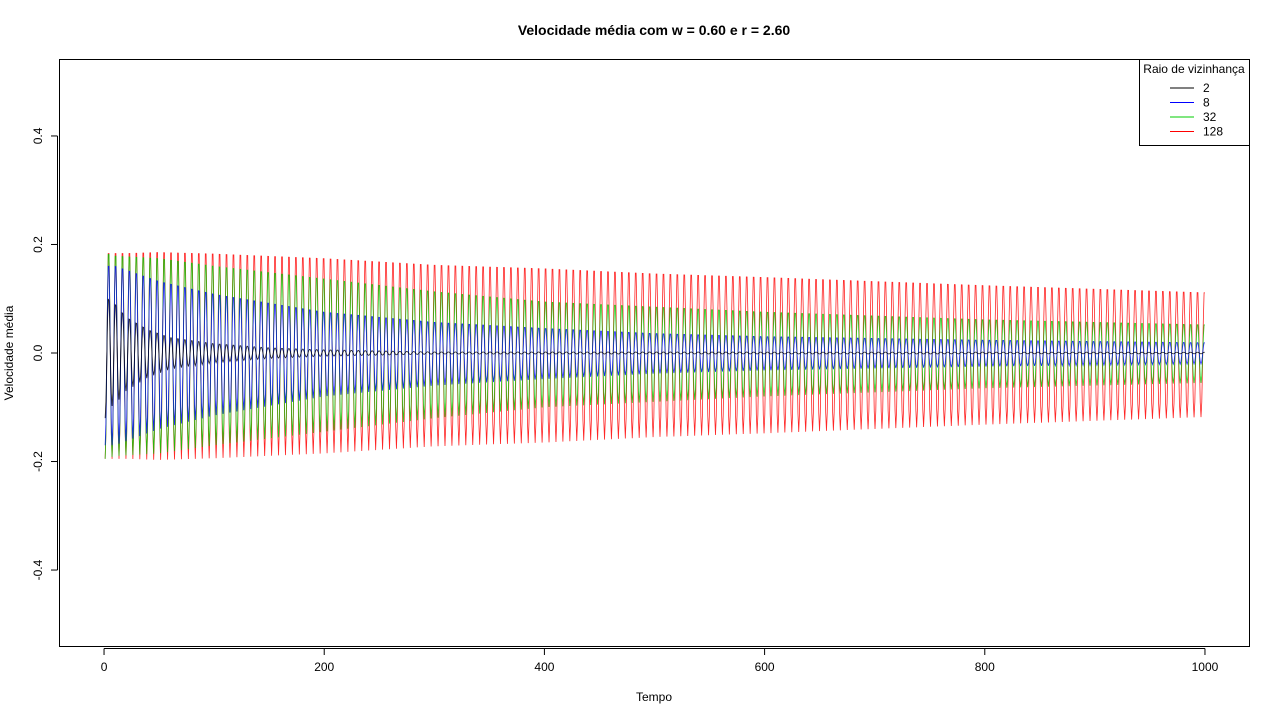 The height and width of the screenshot is (720, 1280). Describe the element at coordinates (765, 667) in the screenshot. I see `x-tick-label: 600` at that location.